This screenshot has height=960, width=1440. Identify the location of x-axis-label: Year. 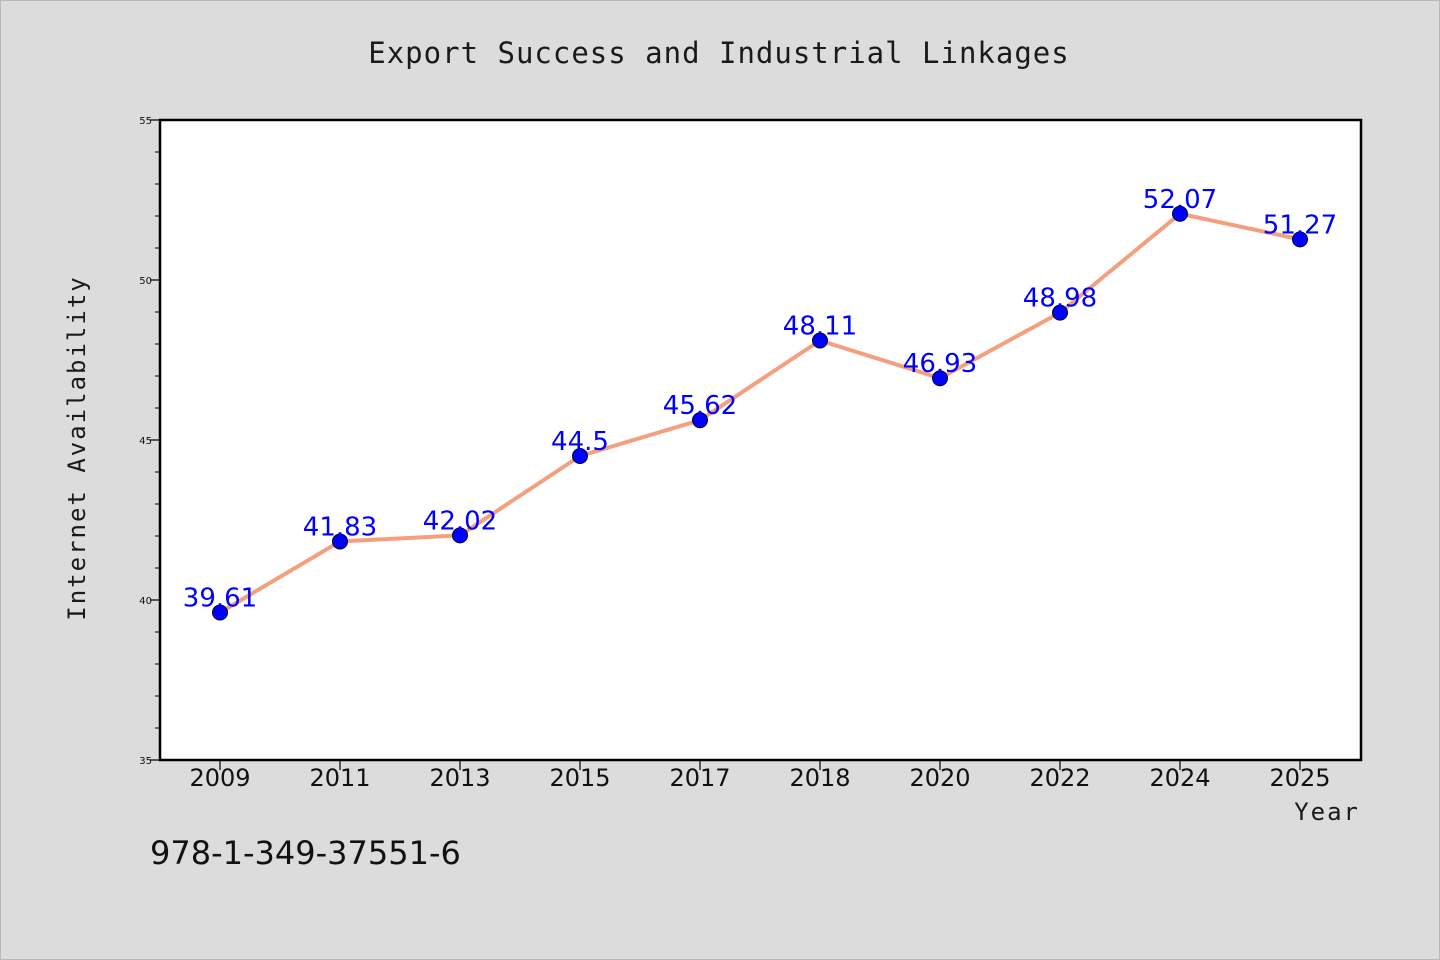
(1327, 812).